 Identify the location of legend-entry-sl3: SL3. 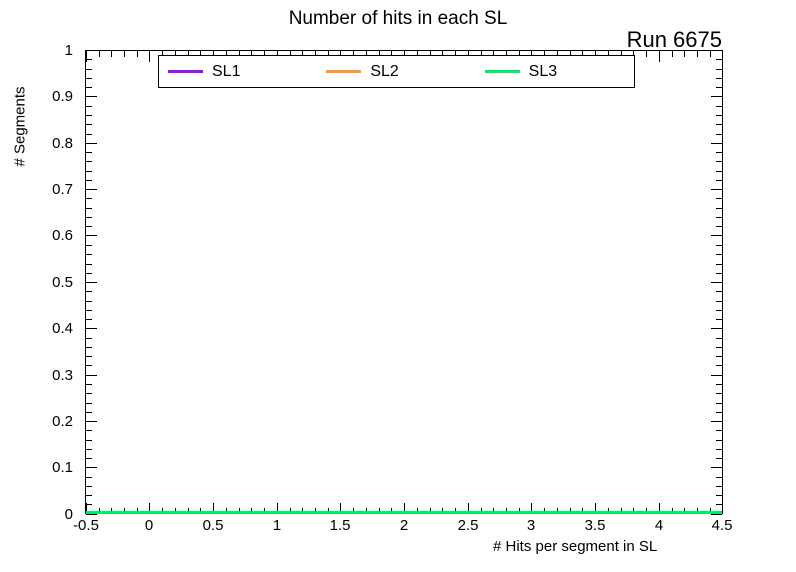
(555, 72).